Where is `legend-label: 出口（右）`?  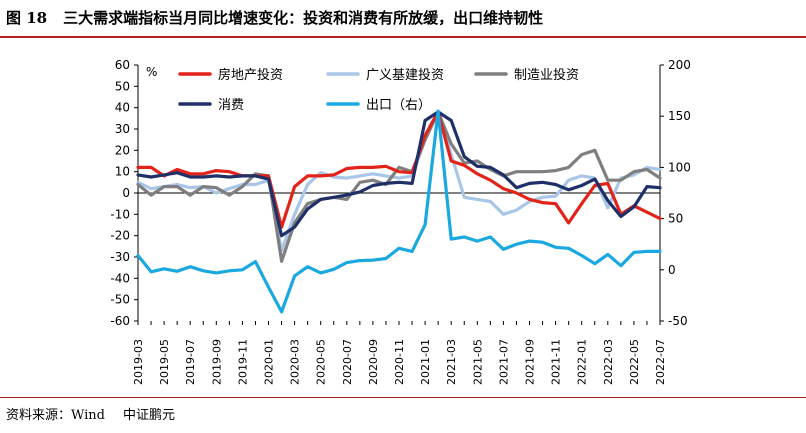
legend-label: 出口（右） is located at coordinates (398, 105).